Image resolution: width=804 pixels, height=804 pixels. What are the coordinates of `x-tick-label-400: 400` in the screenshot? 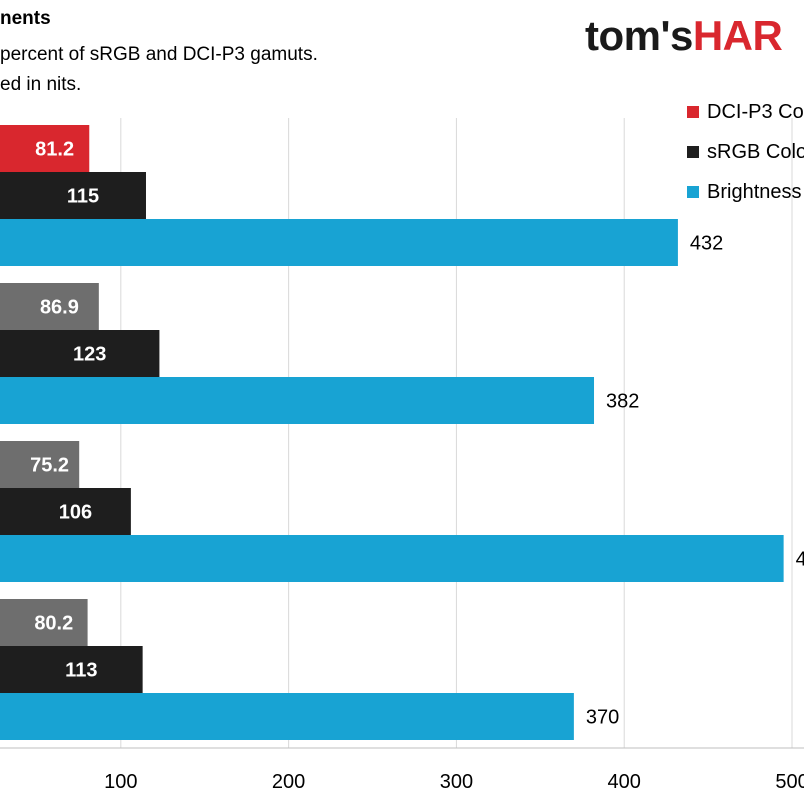 It's located at (624, 782).